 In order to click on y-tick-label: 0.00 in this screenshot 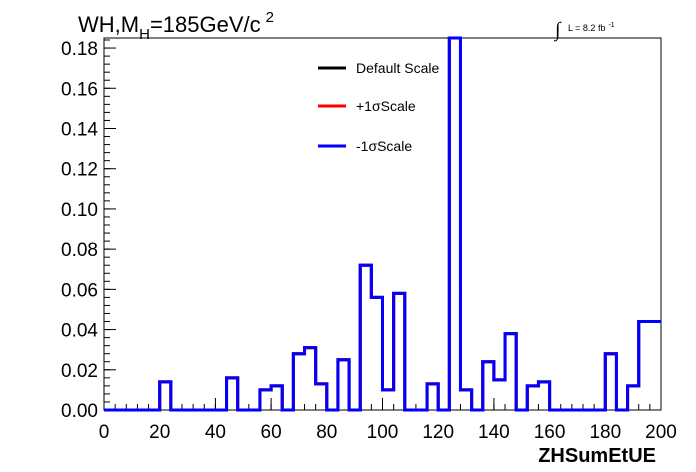, I will do `click(79, 411)`.